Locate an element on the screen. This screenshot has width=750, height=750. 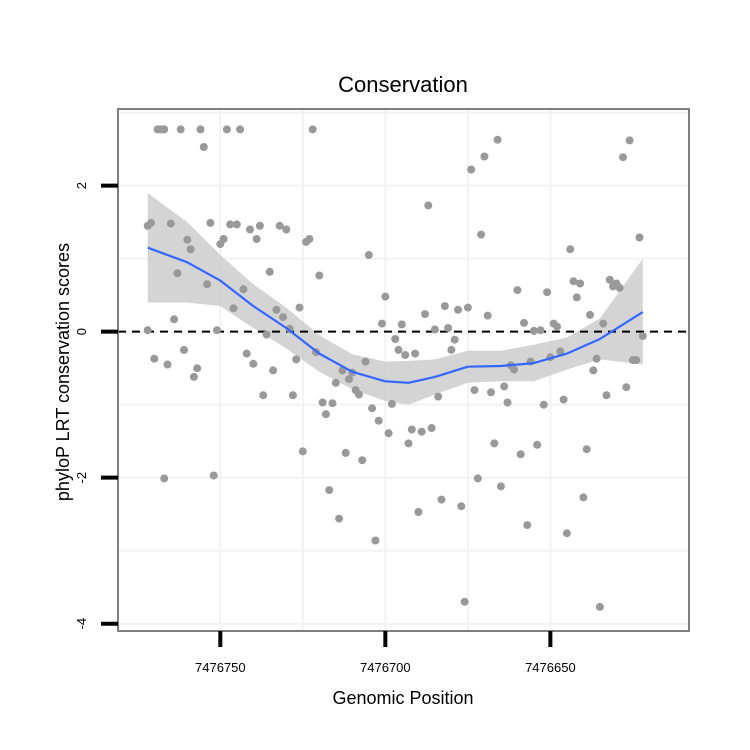
y-axis: -4 -2 0 2 is located at coordinates (96, 405).